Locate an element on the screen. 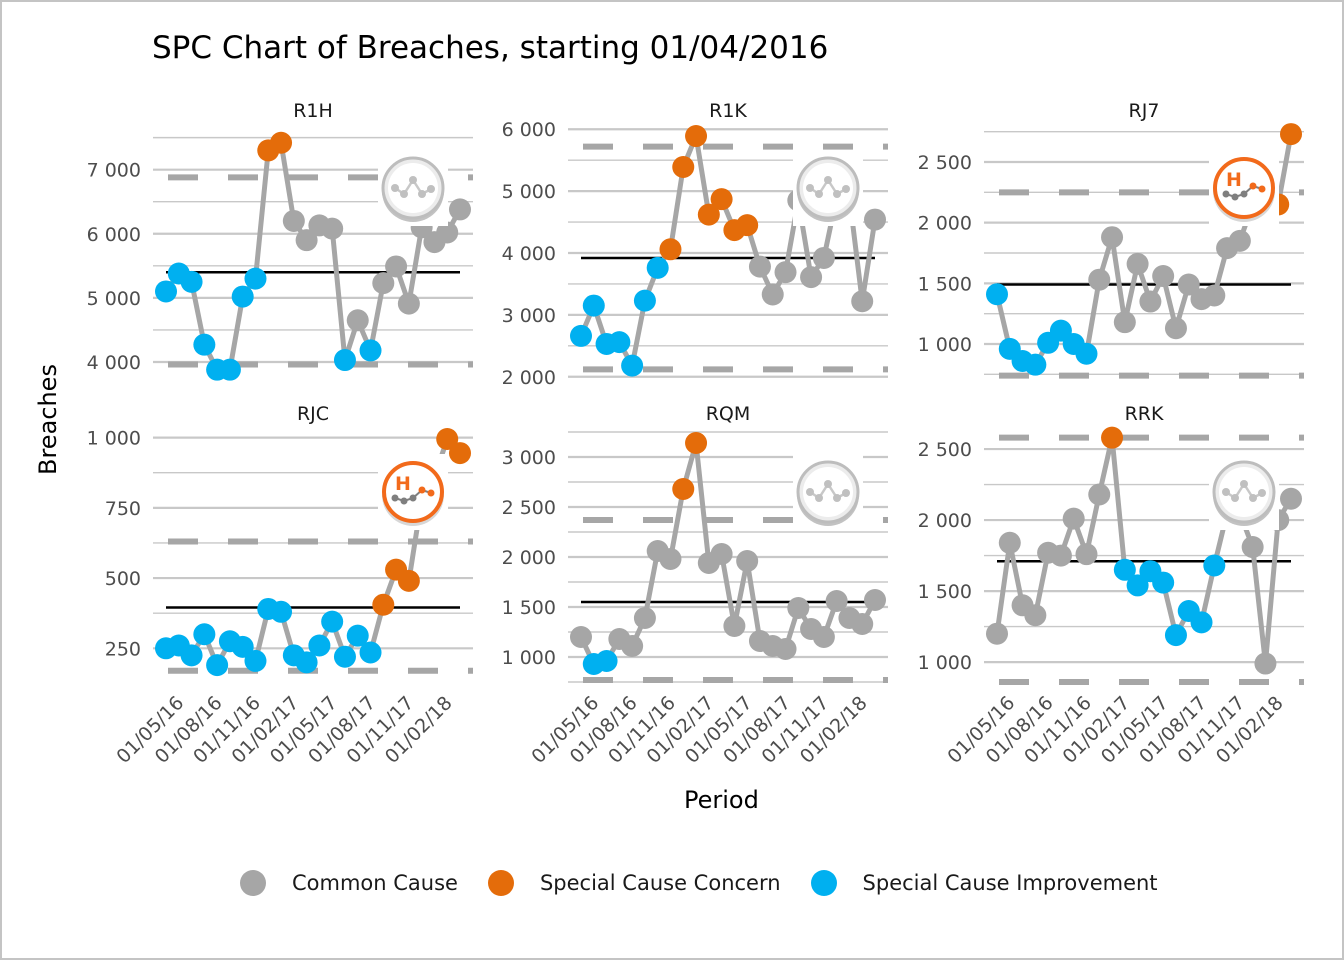 Image resolution: width=1344 pixels, height=960 pixels. y-tick-label: 5 000 is located at coordinates (114, 299).